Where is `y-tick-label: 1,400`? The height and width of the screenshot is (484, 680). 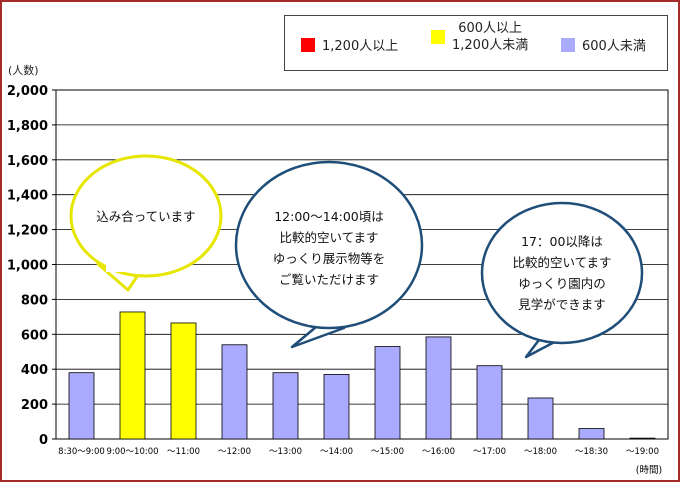 y-tick-label: 1,400 is located at coordinates (27, 196).